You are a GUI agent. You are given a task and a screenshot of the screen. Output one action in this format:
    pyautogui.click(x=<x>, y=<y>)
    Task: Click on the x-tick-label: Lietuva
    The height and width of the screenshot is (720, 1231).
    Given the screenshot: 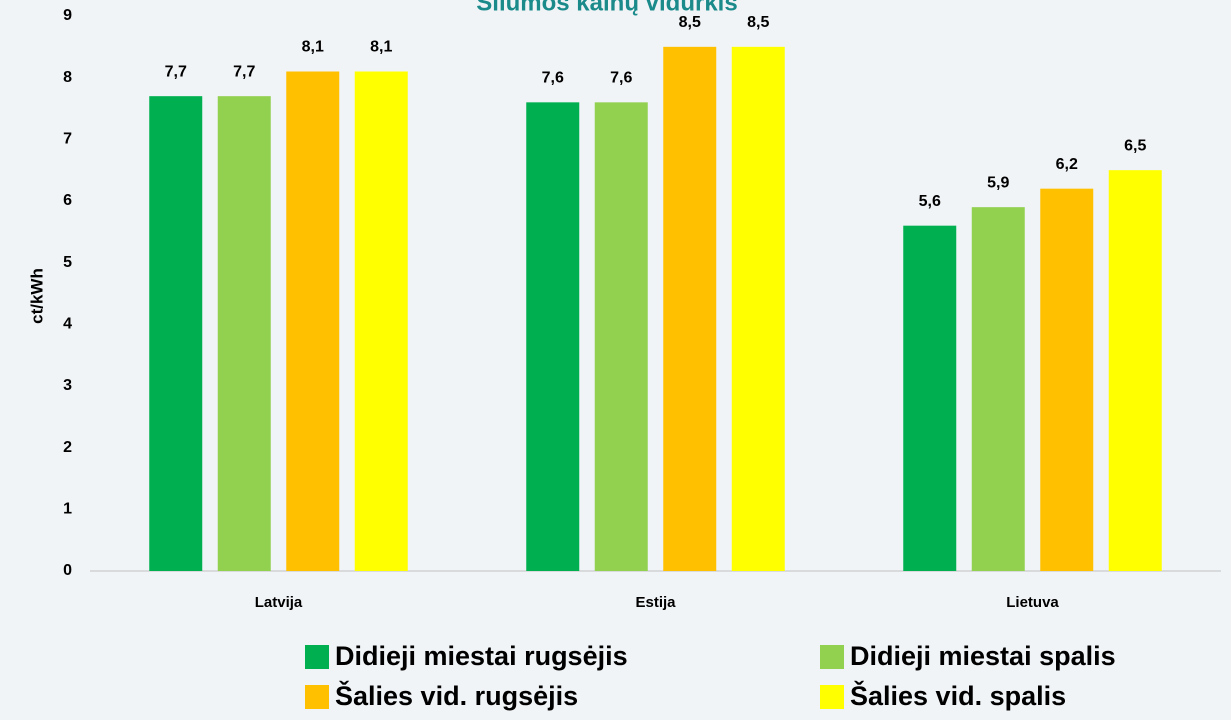 What is the action you would take?
    pyautogui.click(x=1032, y=602)
    